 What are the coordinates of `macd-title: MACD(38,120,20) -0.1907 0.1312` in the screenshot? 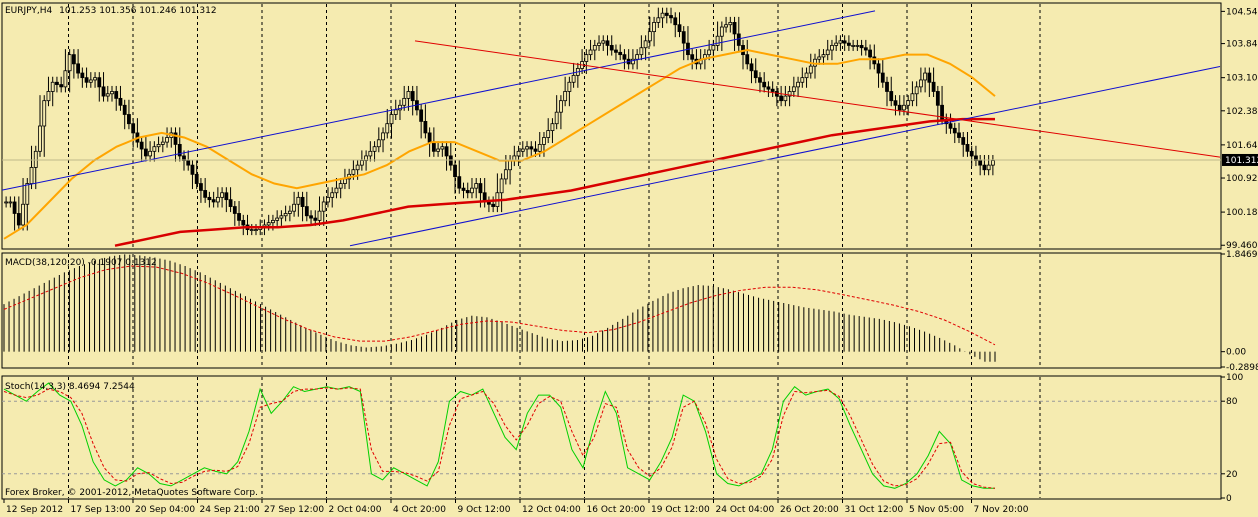 It's located at (81, 263).